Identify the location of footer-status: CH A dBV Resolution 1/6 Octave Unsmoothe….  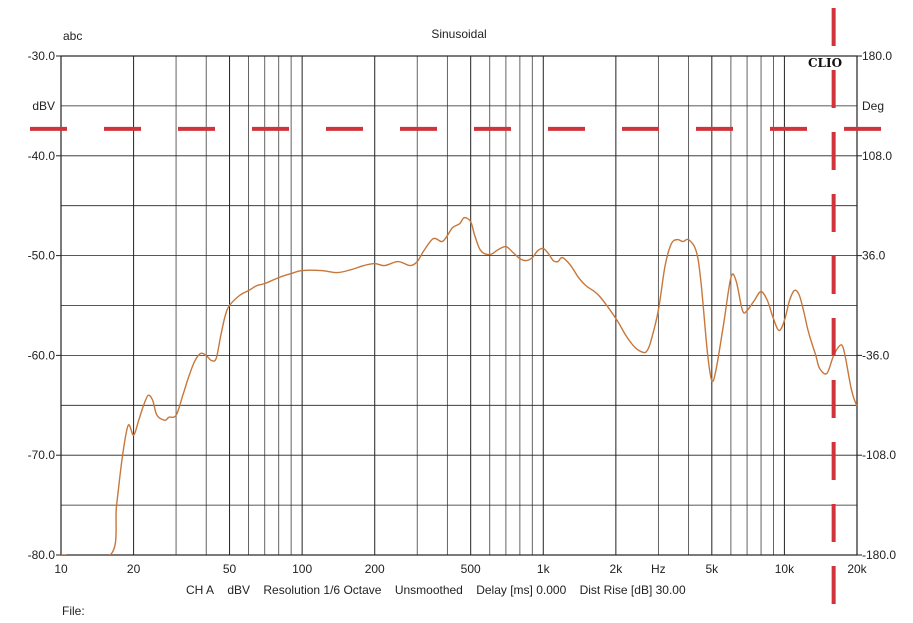
(441, 590).